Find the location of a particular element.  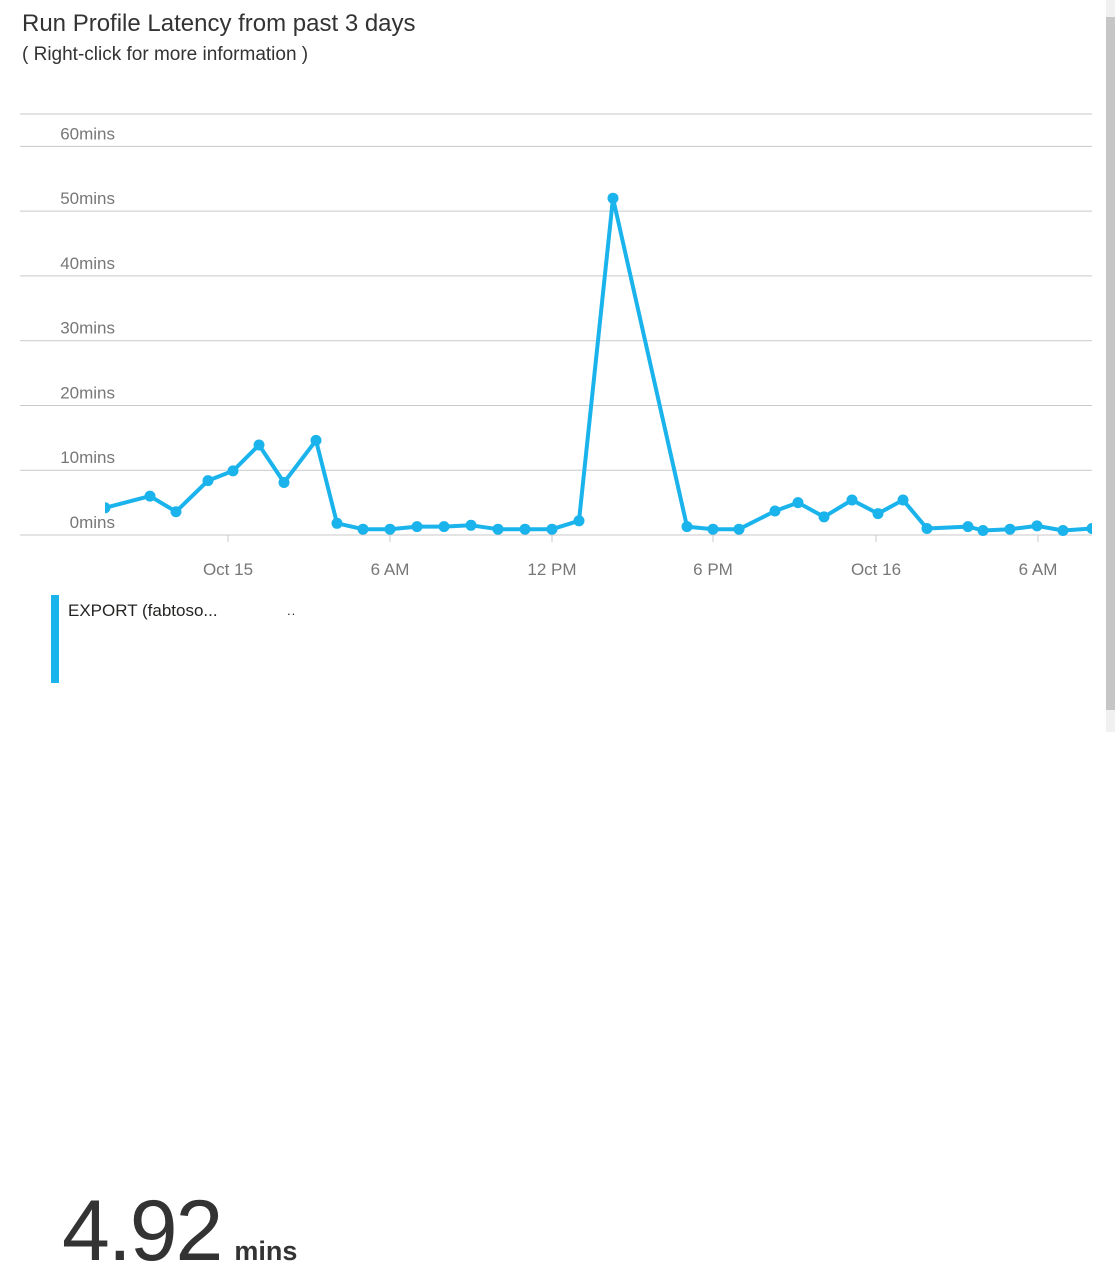

x-axis-tick-label: 12 PM is located at coordinates (551, 569).